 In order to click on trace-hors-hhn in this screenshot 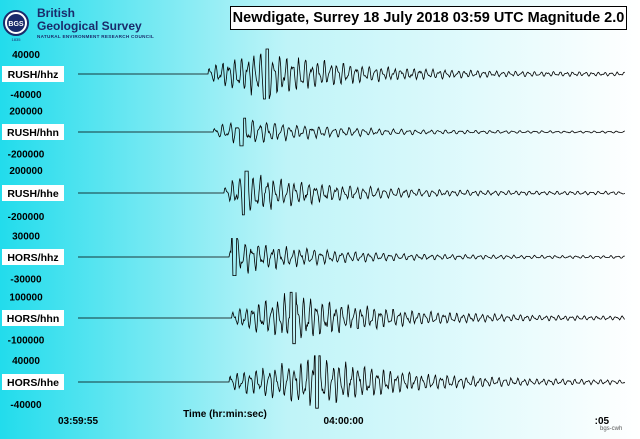, I will do `click(351, 318)`.